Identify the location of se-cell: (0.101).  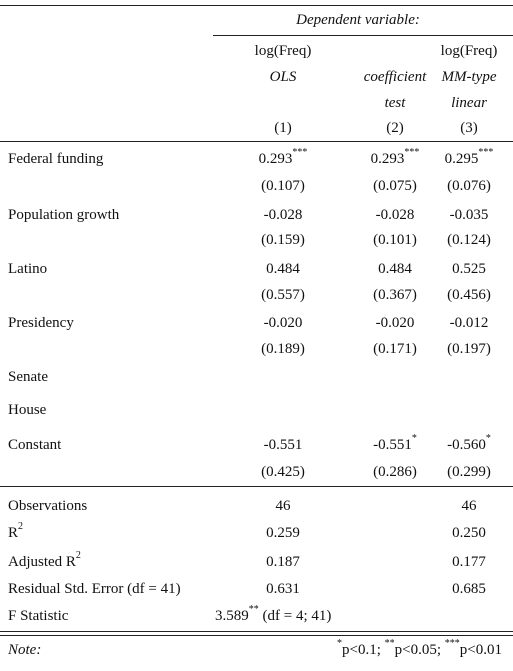
(395, 240).